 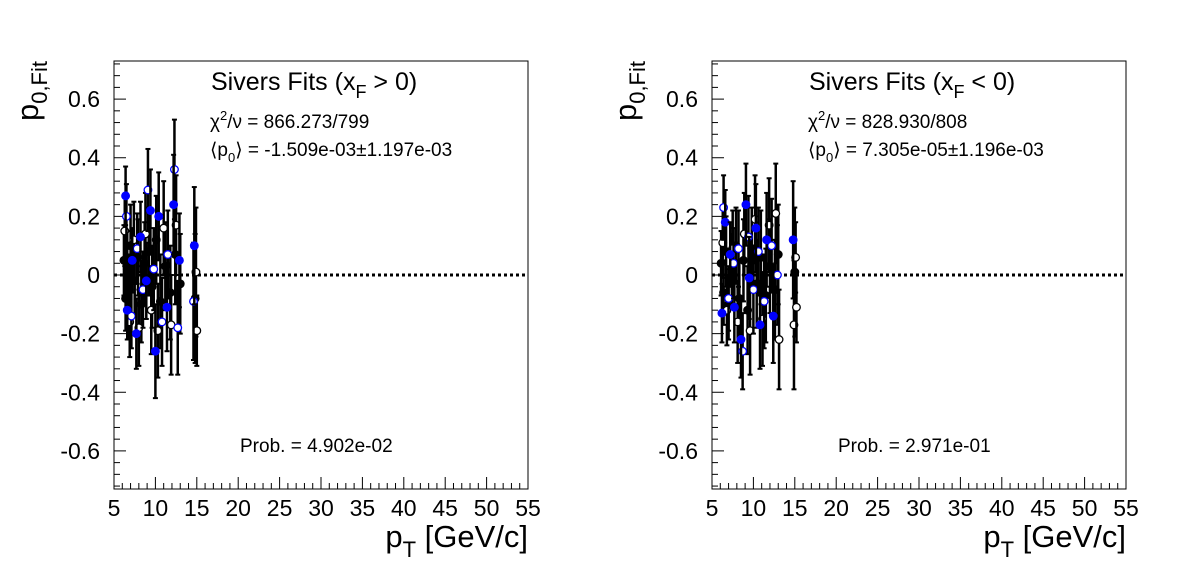 I want to click on probability-annotation: Prob. = 2.971e-01, so click(x=914, y=446).